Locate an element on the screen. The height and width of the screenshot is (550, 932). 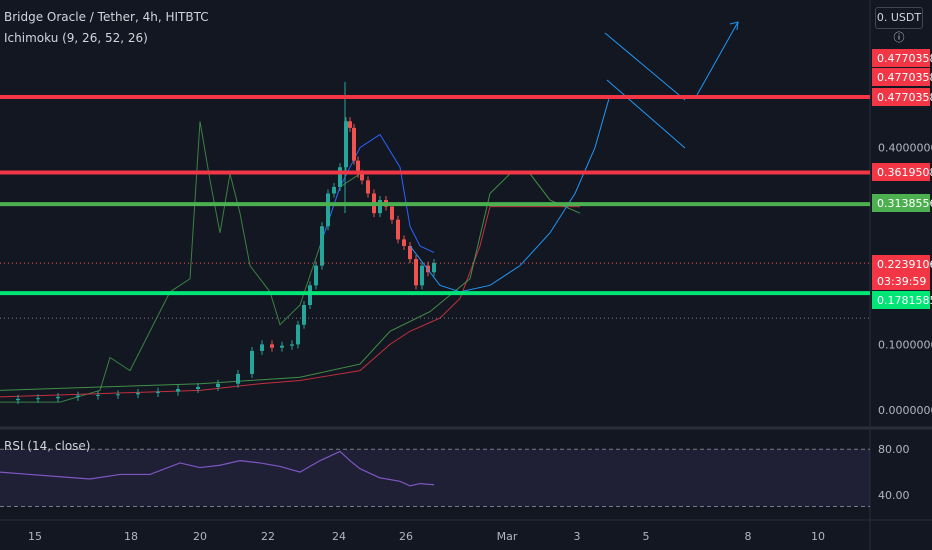
price-tag-label: 0.3619508 is located at coordinates (904, 172).